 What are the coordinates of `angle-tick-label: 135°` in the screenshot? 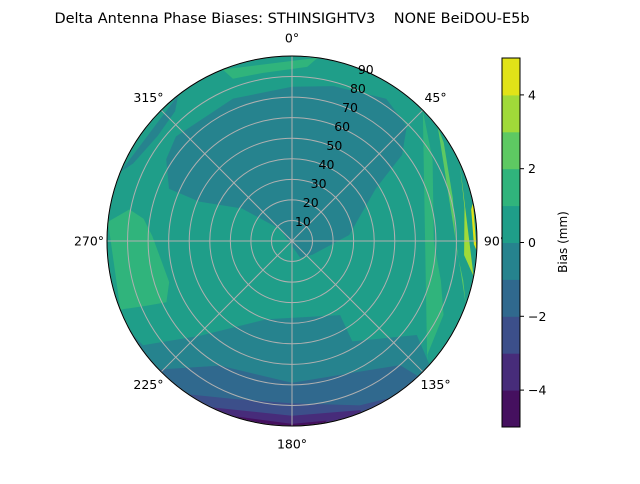 It's located at (435, 384).